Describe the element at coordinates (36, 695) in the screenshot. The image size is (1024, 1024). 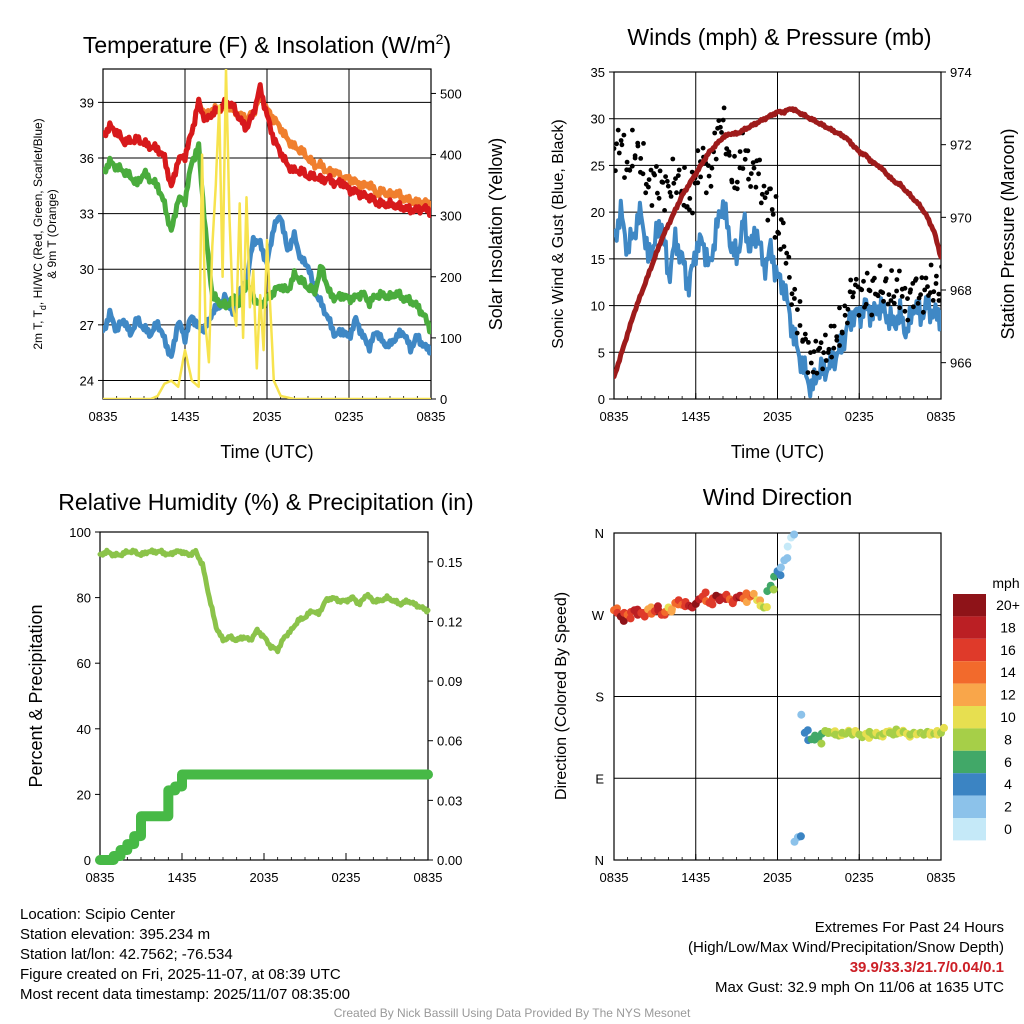
I see `rh-ylabel: Percent & Precipitation` at that location.